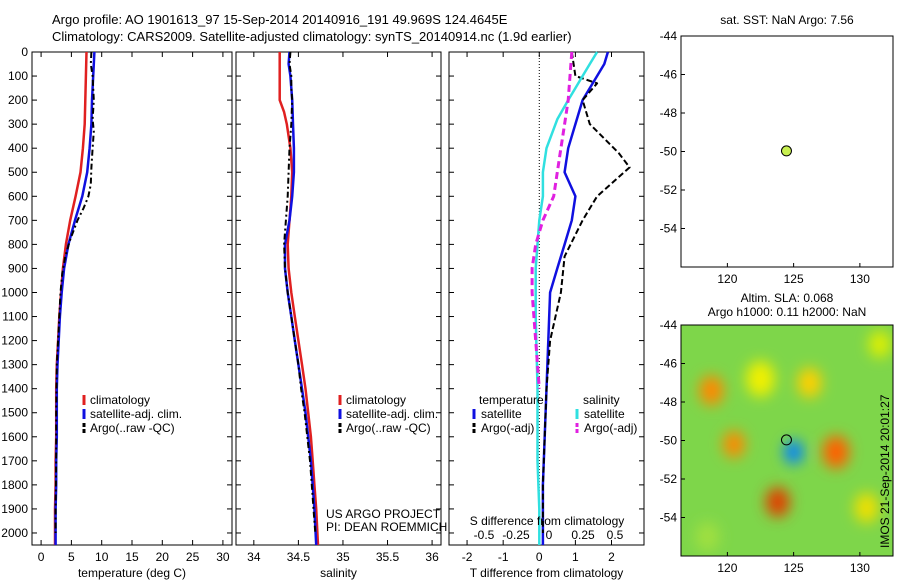 Image resolution: width=900 pixels, height=580 pixels. What do you see at coordinates (136, 414) in the screenshot?
I see `legend-label-0: satellite-adj. clim.` at bounding box center [136, 414].